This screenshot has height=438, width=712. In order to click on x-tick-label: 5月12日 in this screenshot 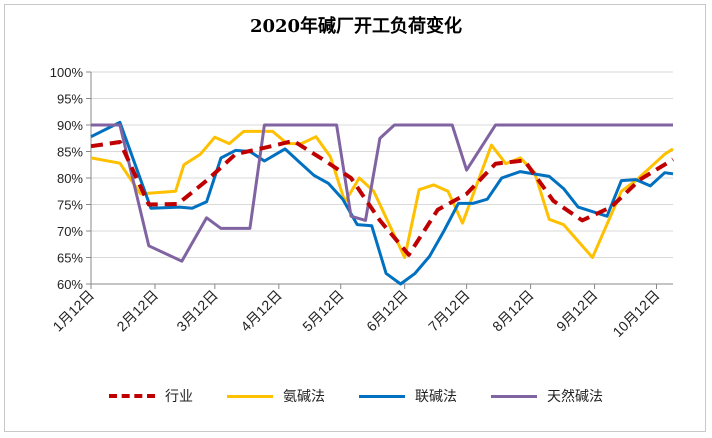, I will do `click(323, 311)`.